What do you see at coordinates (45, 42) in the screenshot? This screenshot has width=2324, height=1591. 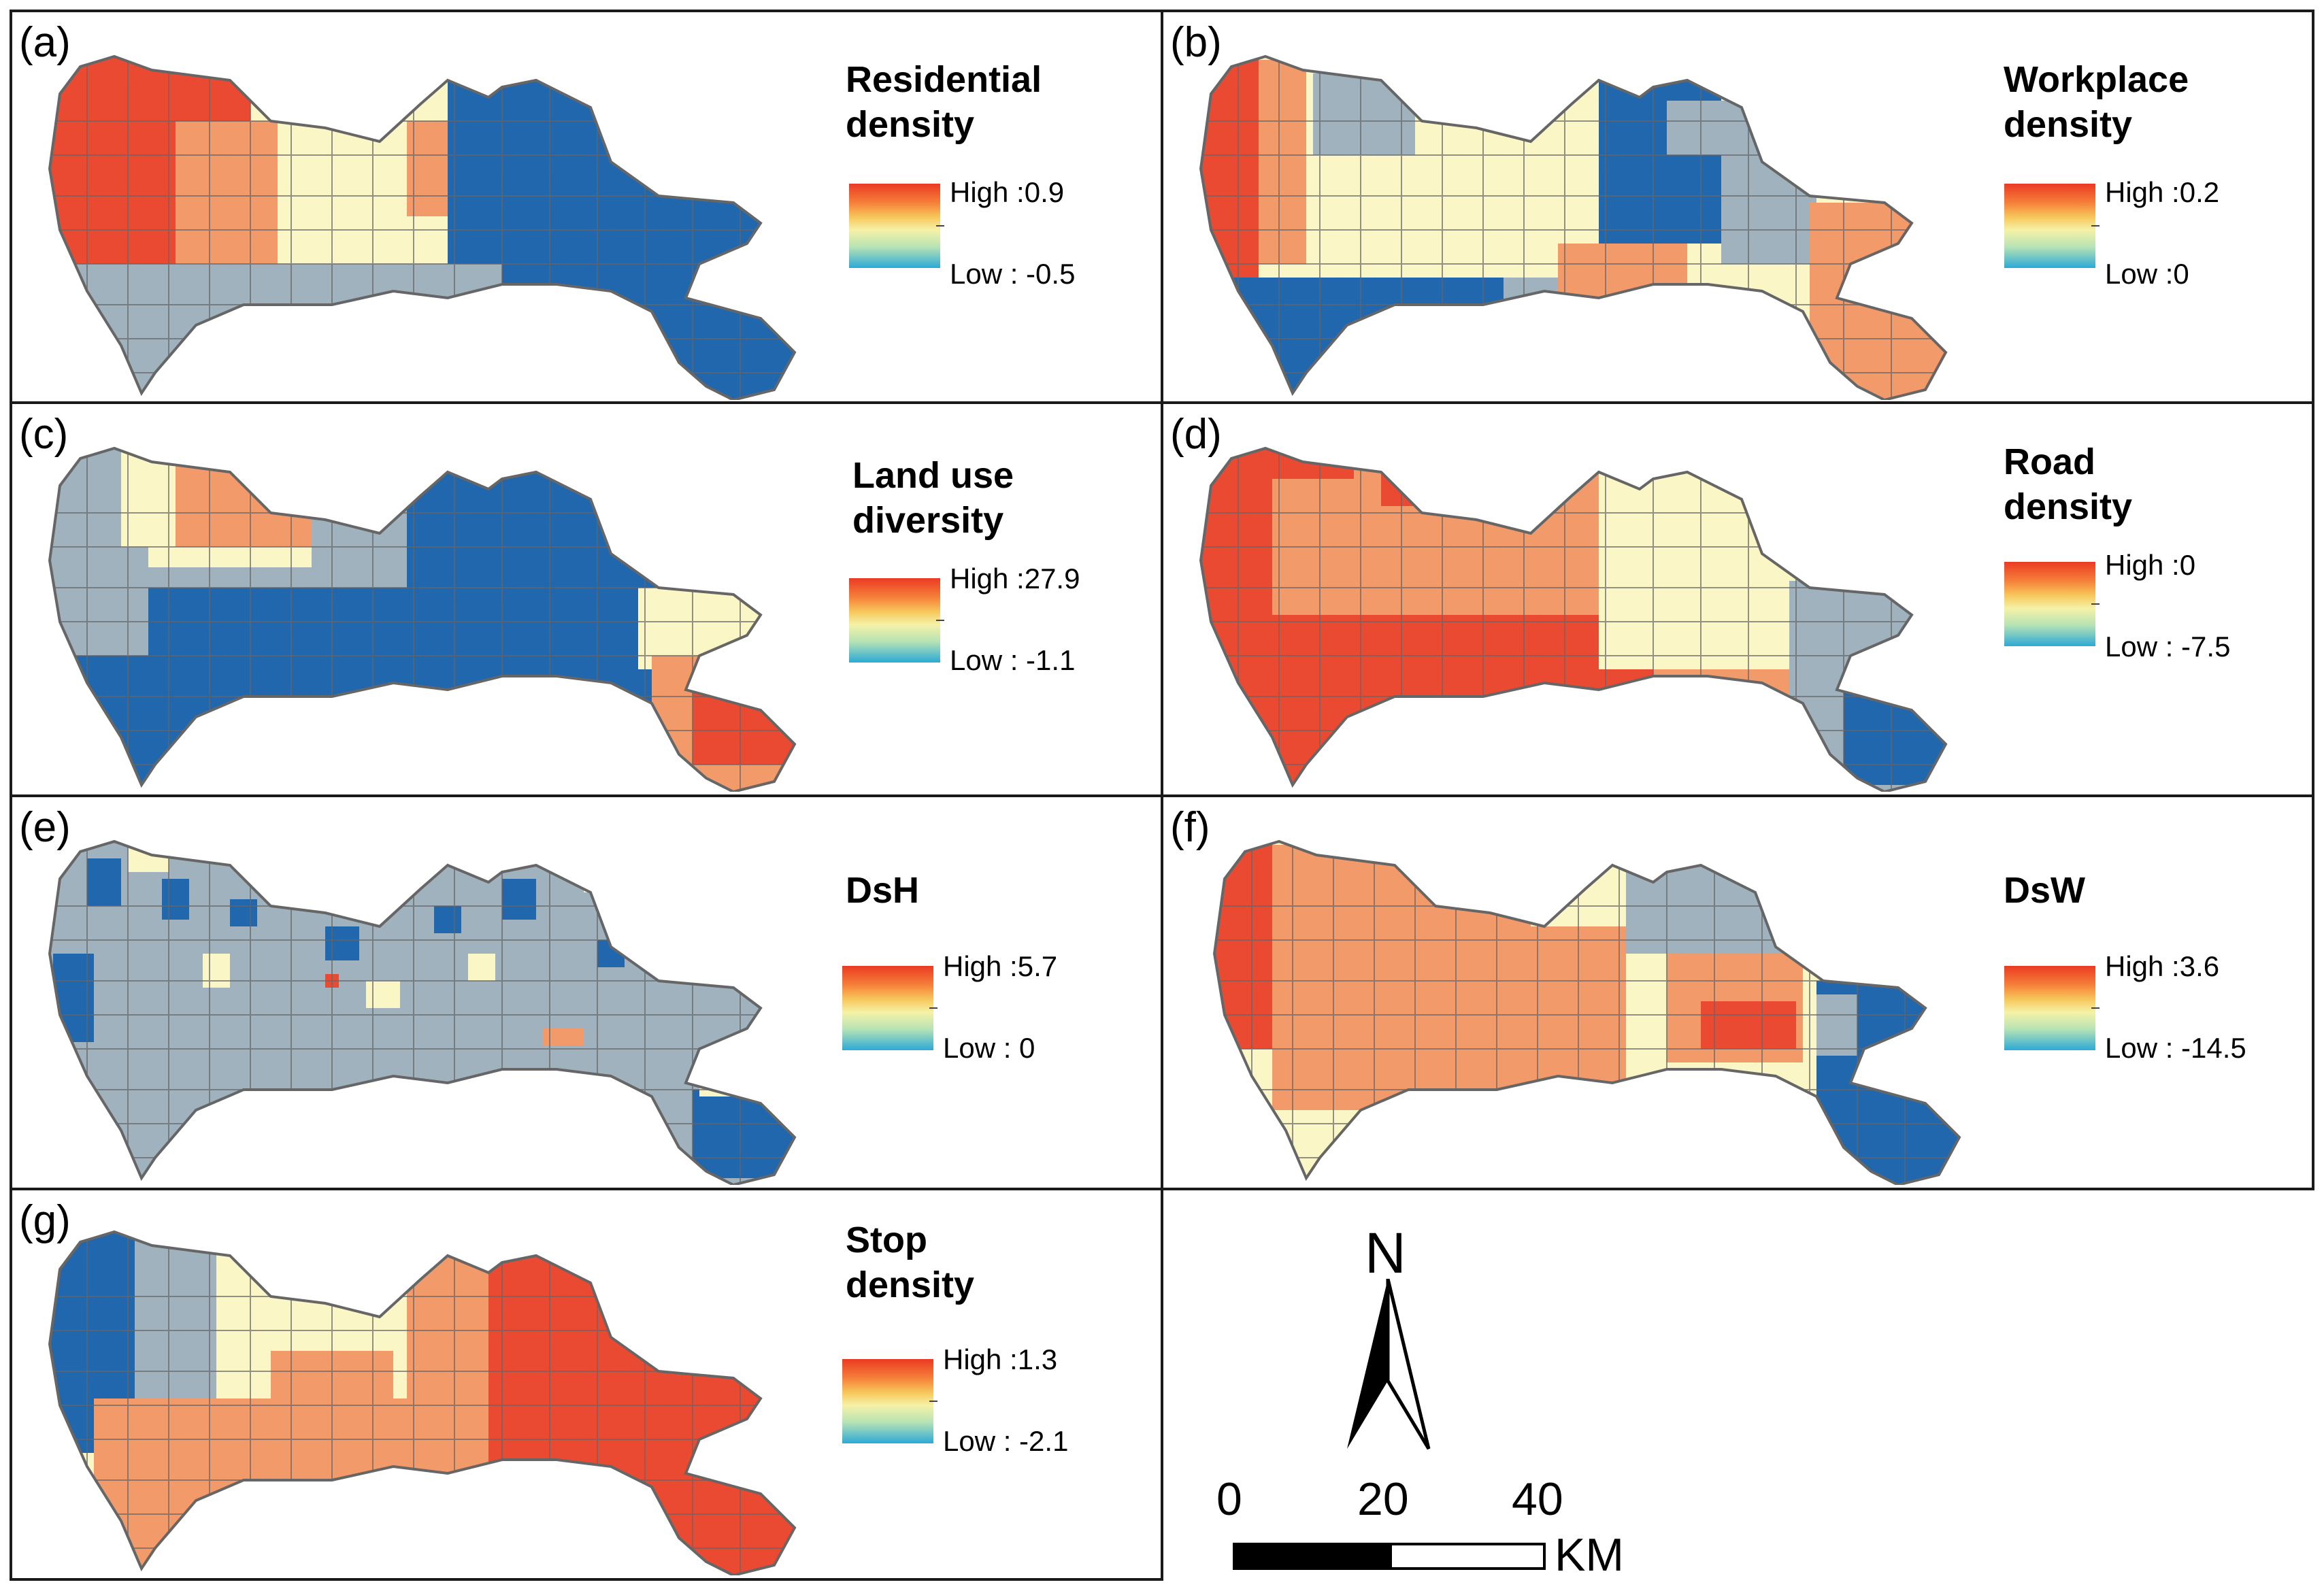 I see `panel-label: (a)` at bounding box center [45, 42].